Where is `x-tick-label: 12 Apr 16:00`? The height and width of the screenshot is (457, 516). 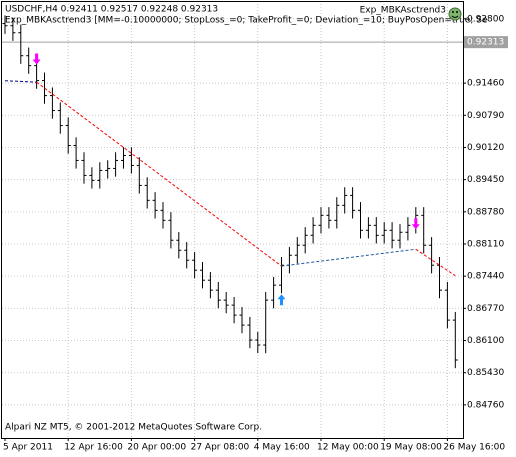
x-tick-label: 12 Apr 16:00 is located at coordinates (93, 448).